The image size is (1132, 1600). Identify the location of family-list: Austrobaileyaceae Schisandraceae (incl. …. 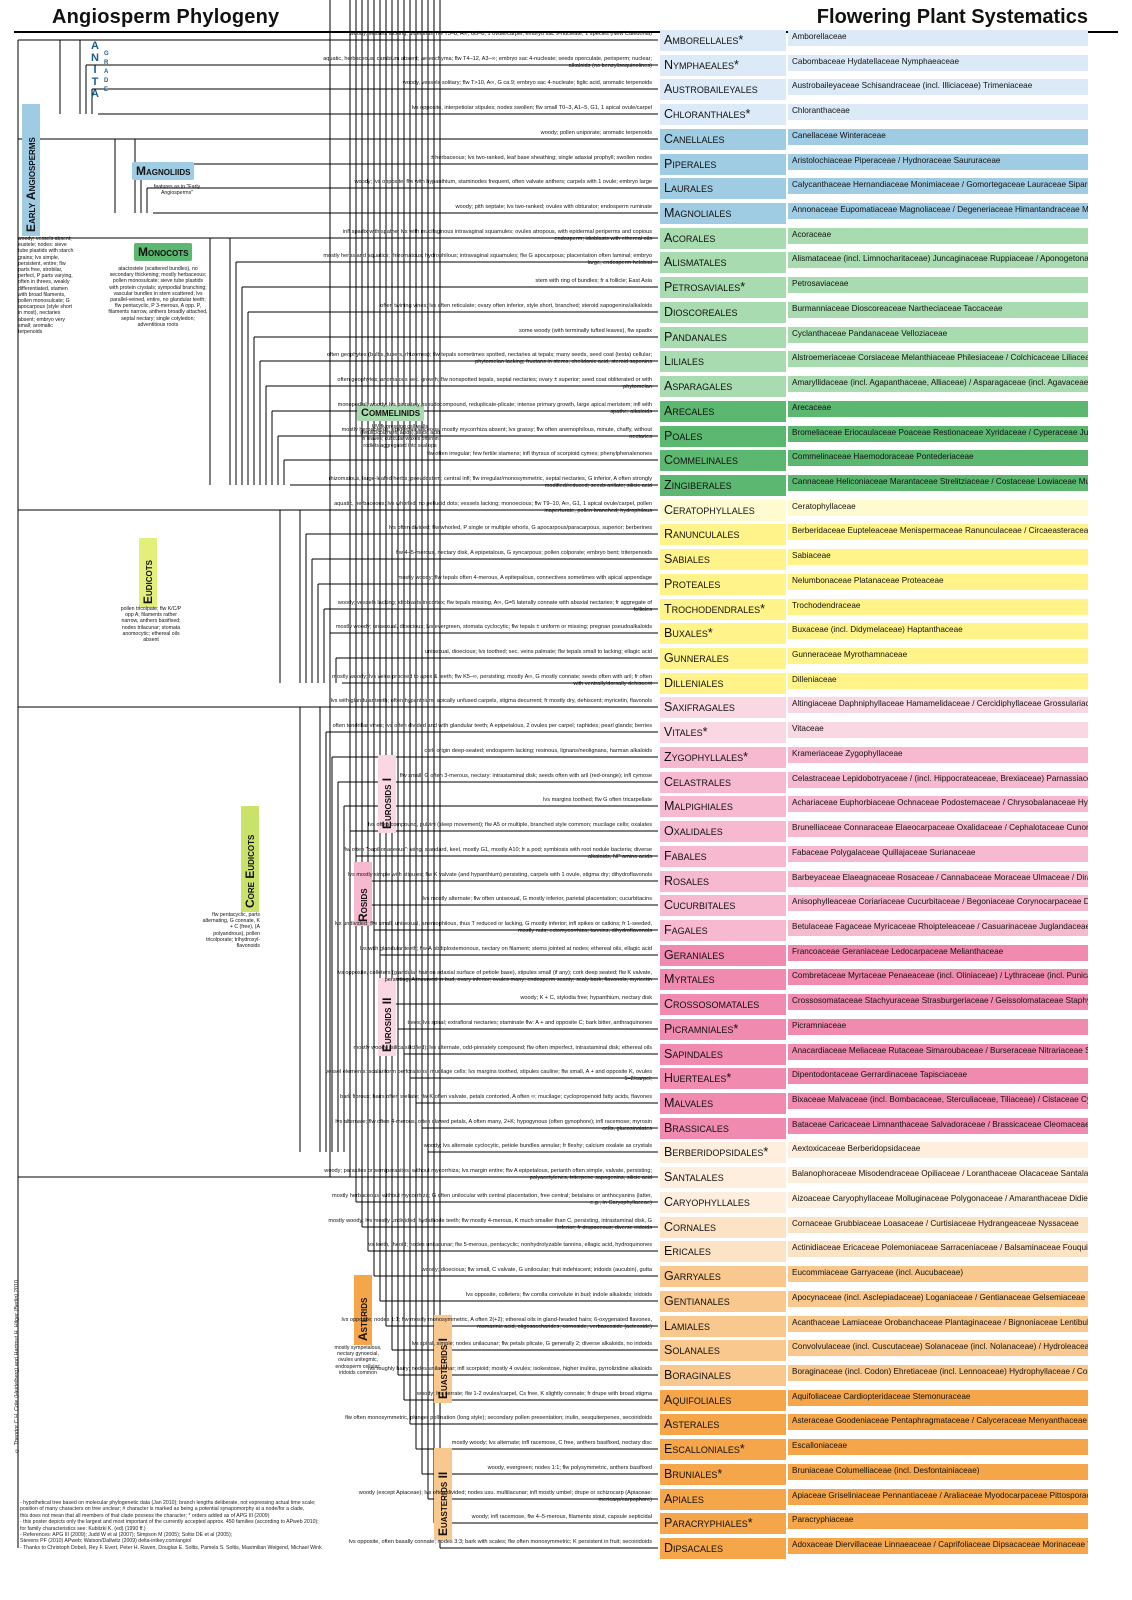
(938, 87).